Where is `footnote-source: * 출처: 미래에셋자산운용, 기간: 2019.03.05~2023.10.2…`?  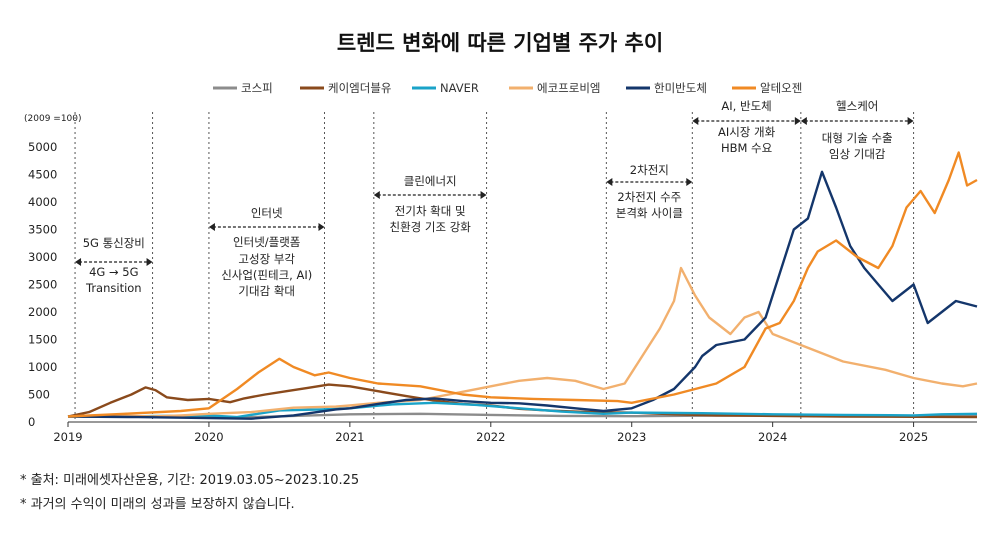 footnote-source: * 출처: 미래에셋자산운용, 기간: 2019.03.05~2023.10.2… is located at coordinates (190, 480).